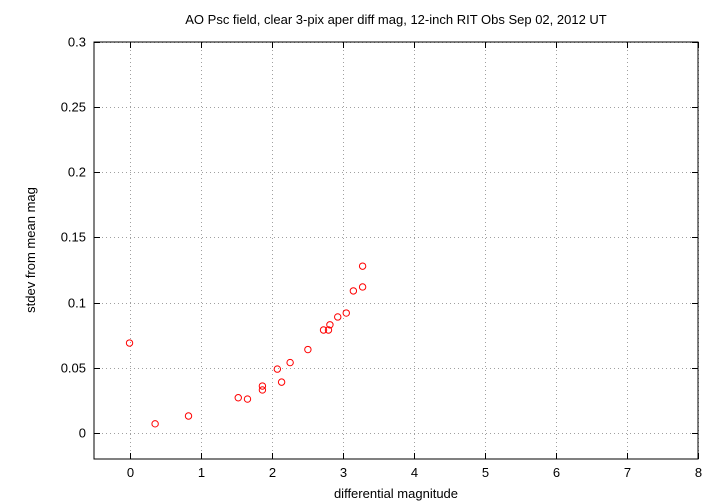 Image resolution: width=720 pixels, height=504 pixels. What do you see at coordinates (77, 42) in the screenshot?
I see `y-tick-label: 0.3` at bounding box center [77, 42].